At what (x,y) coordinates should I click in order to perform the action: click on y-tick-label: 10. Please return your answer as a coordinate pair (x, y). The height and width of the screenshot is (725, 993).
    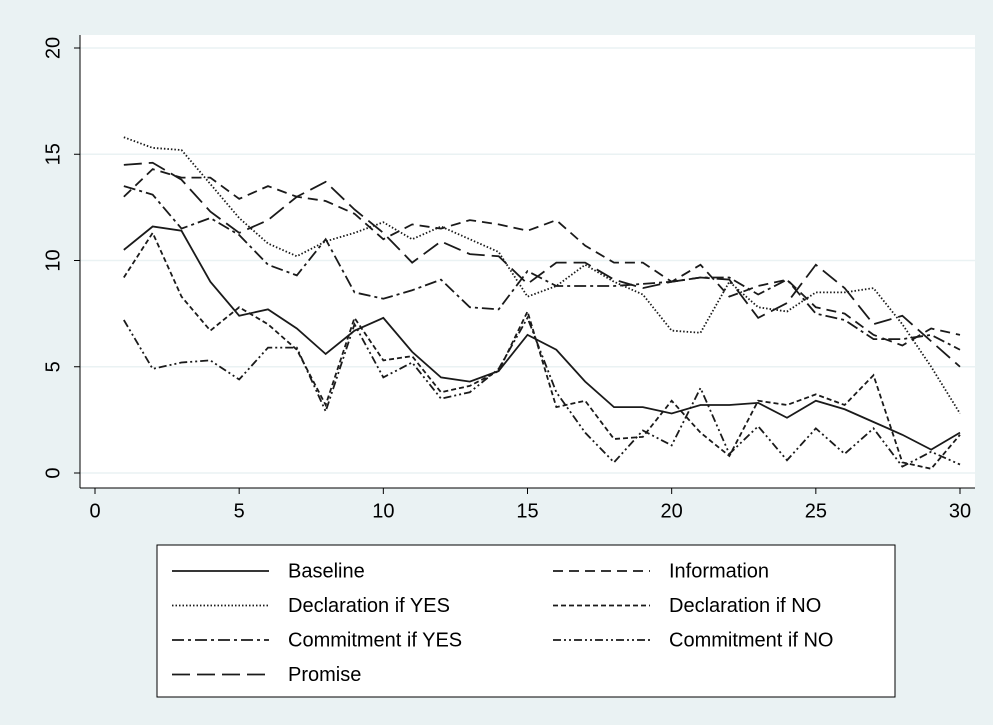
    Looking at the image, I should click on (53, 260).